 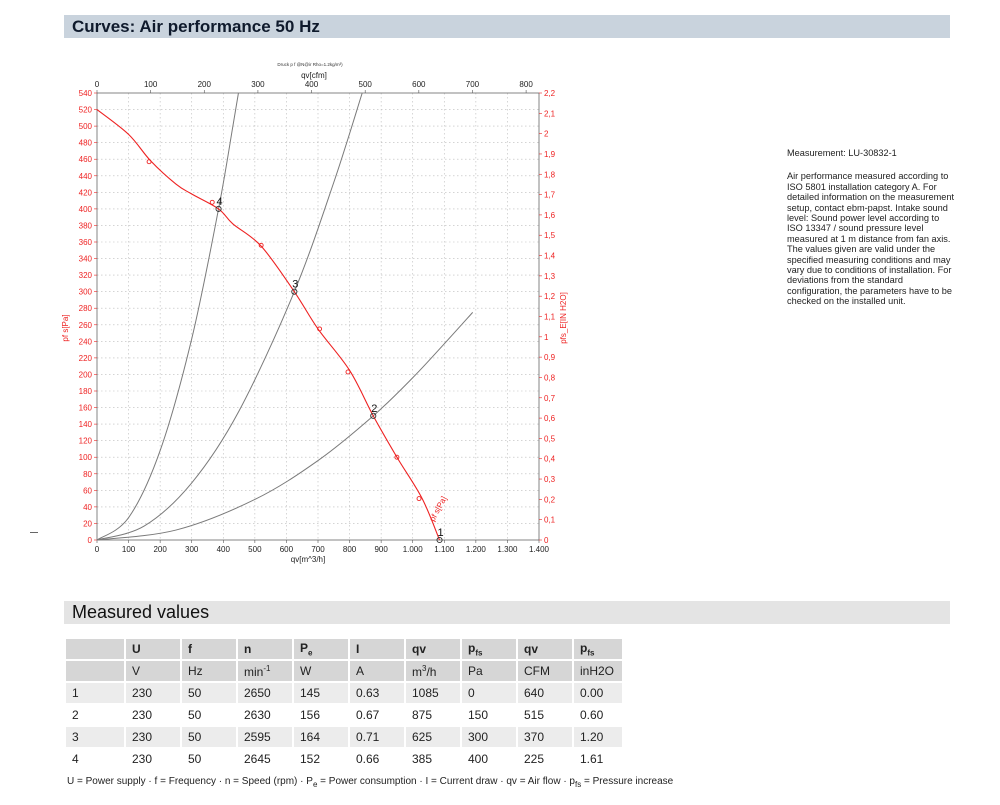 I want to click on table-cell: 152, so click(x=321, y=759).